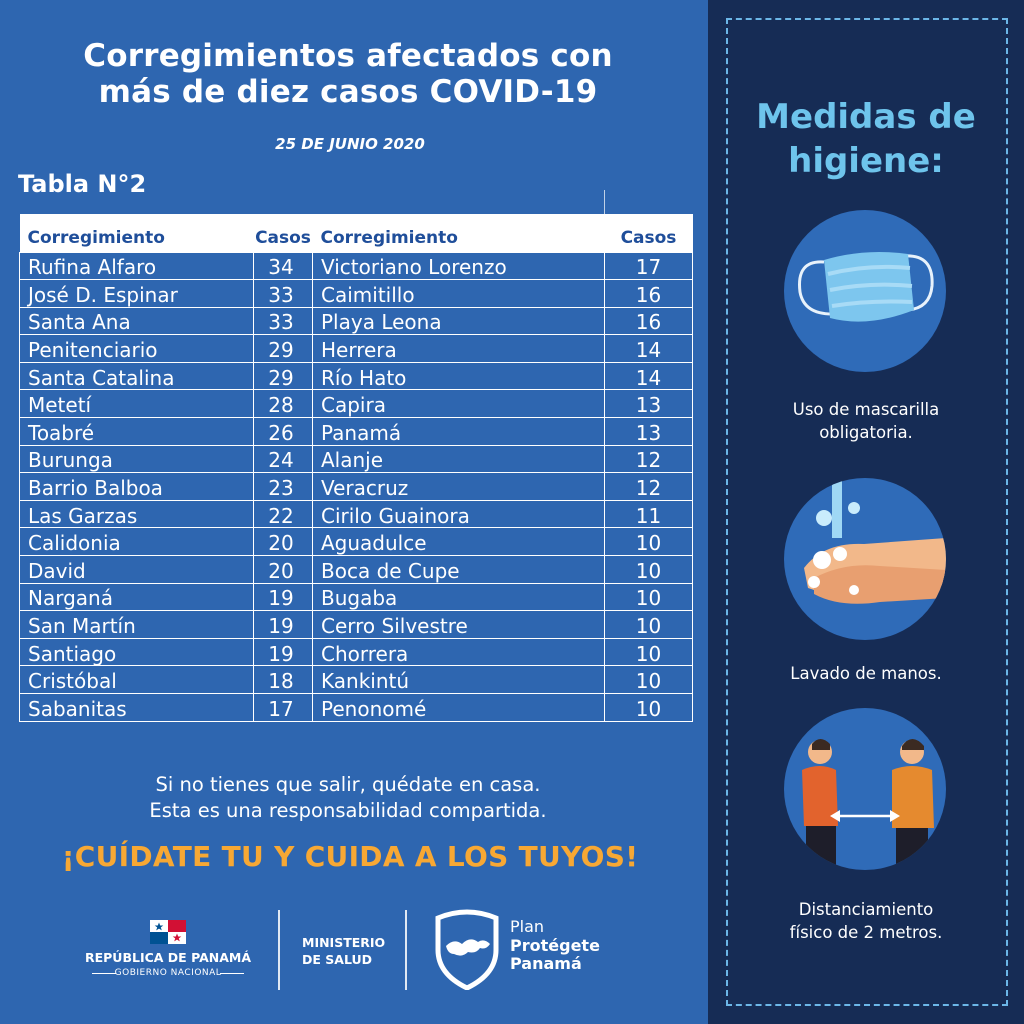 The image size is (1024, 1024). I want to click on corregimiento-cell: Veracruz, so click(458, 486).